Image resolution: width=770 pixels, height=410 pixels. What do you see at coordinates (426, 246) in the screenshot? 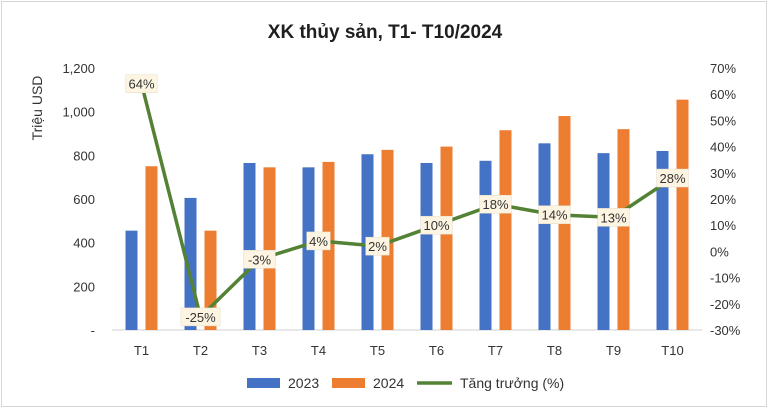
I see `bar-2023-T6` at bounding box center [426, 246].